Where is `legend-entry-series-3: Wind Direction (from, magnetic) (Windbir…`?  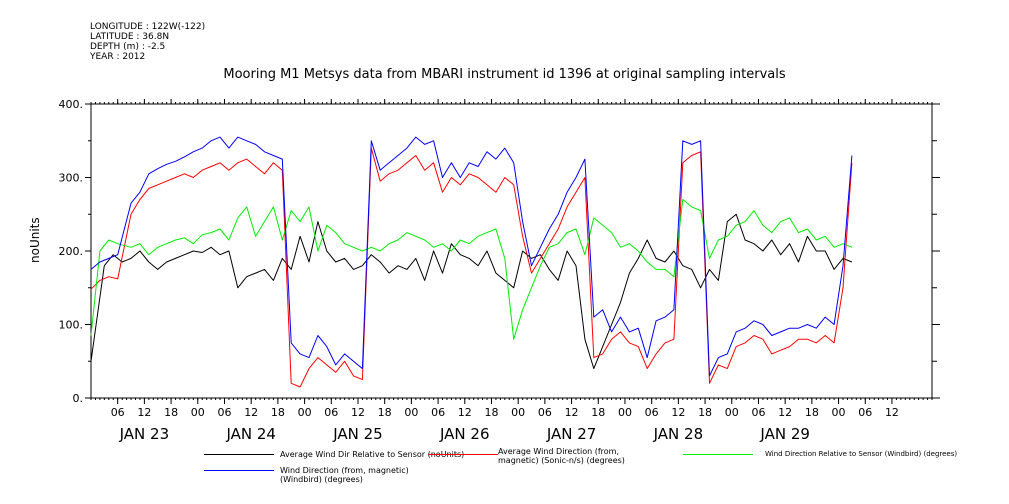
legend-entry-series-3: Wind Direction (from, magnetic) (Windbir… is located at coordinates (307, 475).